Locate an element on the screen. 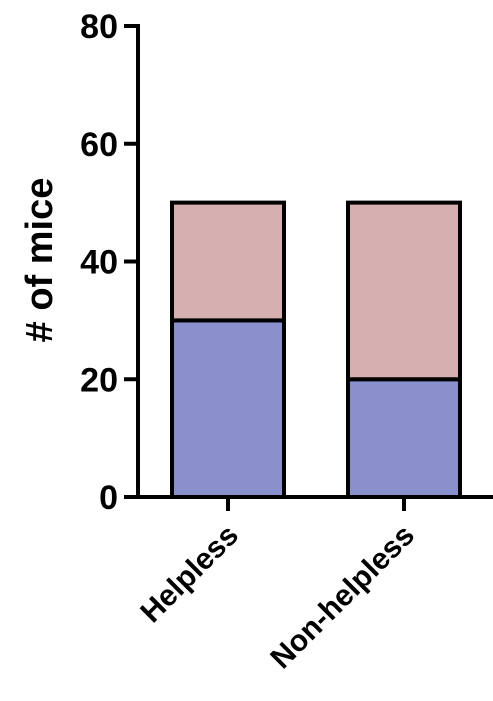 The height and width of the screenshot is (701, 493). x-tick-label: Non-helpless is located at coordinates (342, 597).